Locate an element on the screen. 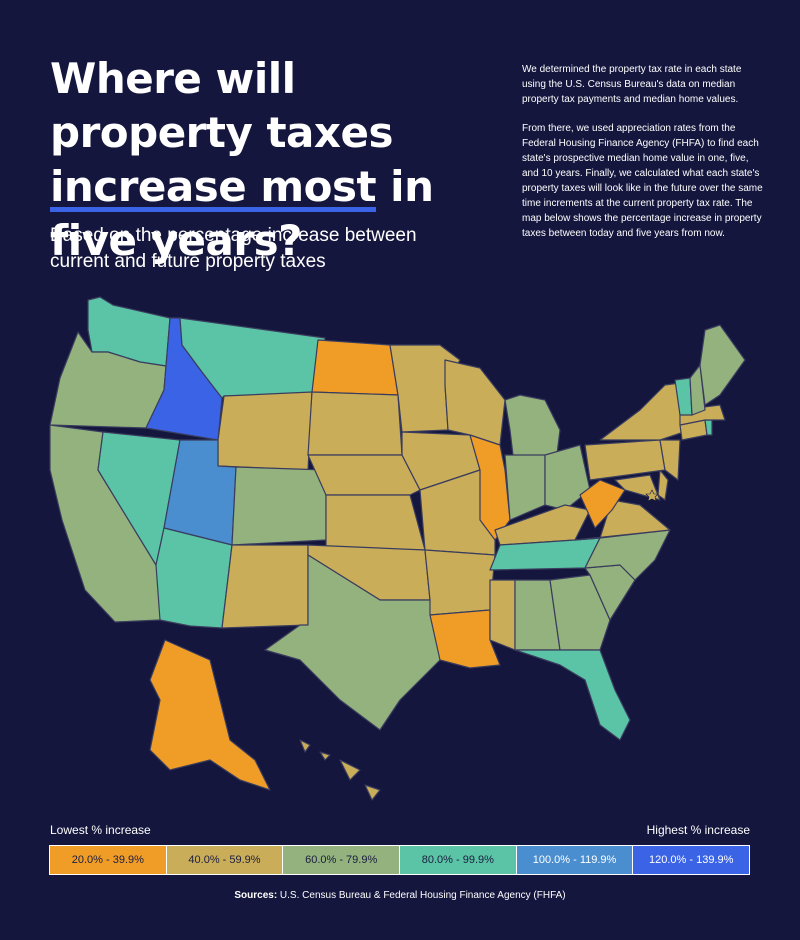  state-nj is located at coordinates (670, 460).